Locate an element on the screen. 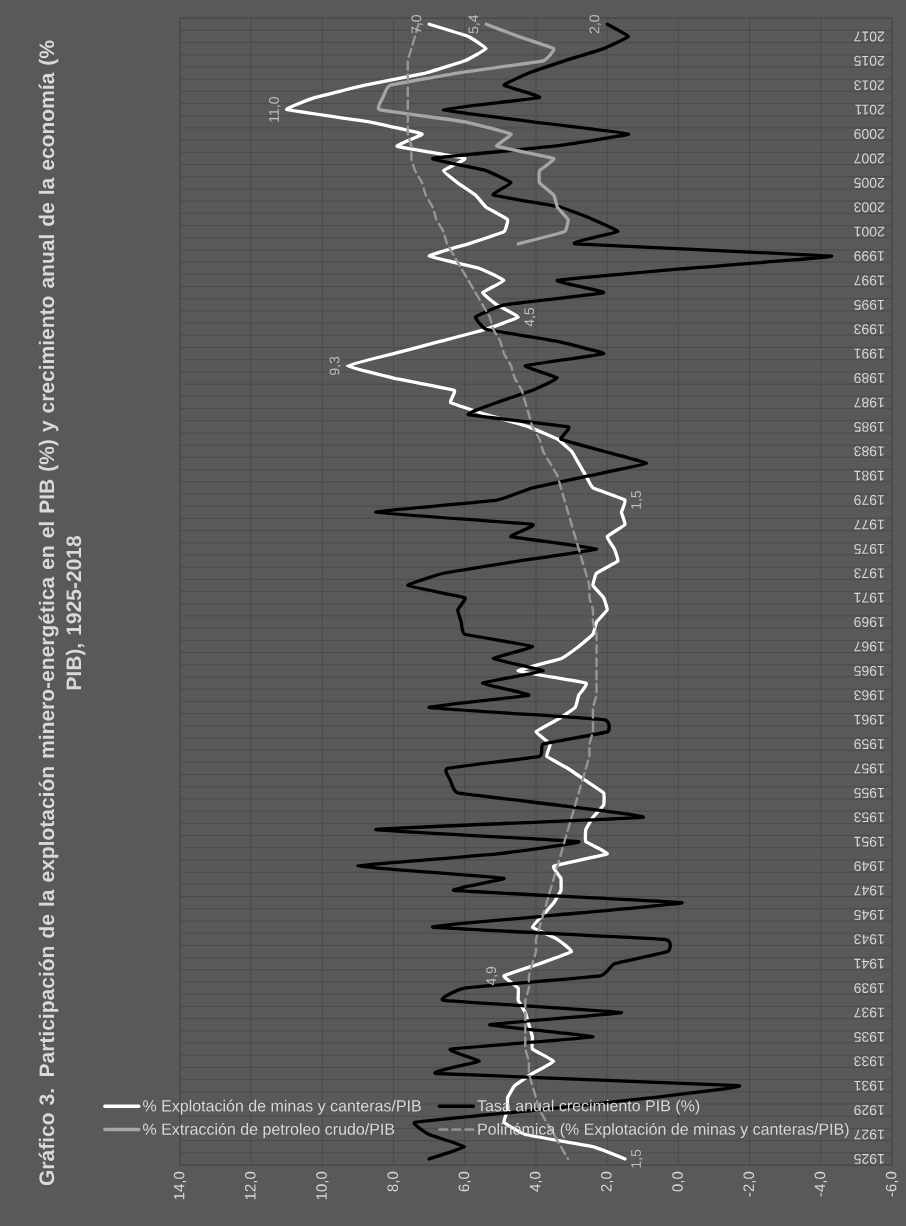 This screenshot has width=906, height=1226. y-tick-label: 1939 is located at coordinates (869, 988).